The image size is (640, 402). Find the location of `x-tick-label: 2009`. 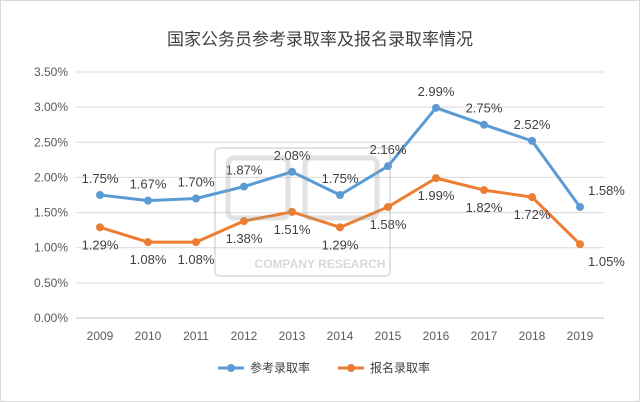

x-tick-label: 2009 is located at coordinates (100, 336).